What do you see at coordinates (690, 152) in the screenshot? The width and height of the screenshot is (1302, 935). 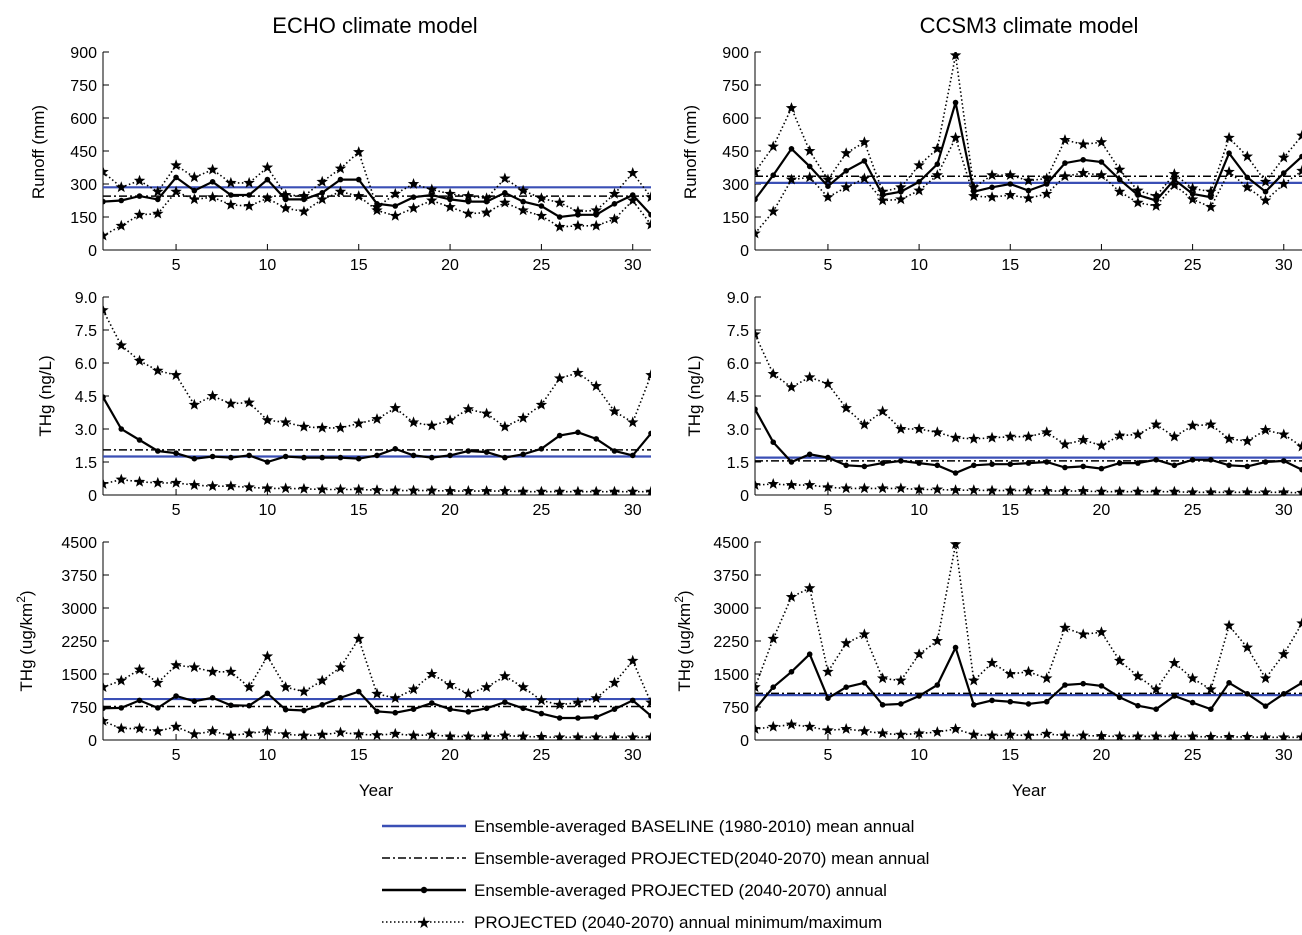 I see `ylabel-ccsm3-runoff: Runoff (mm)` at bounding box center [690, 152].